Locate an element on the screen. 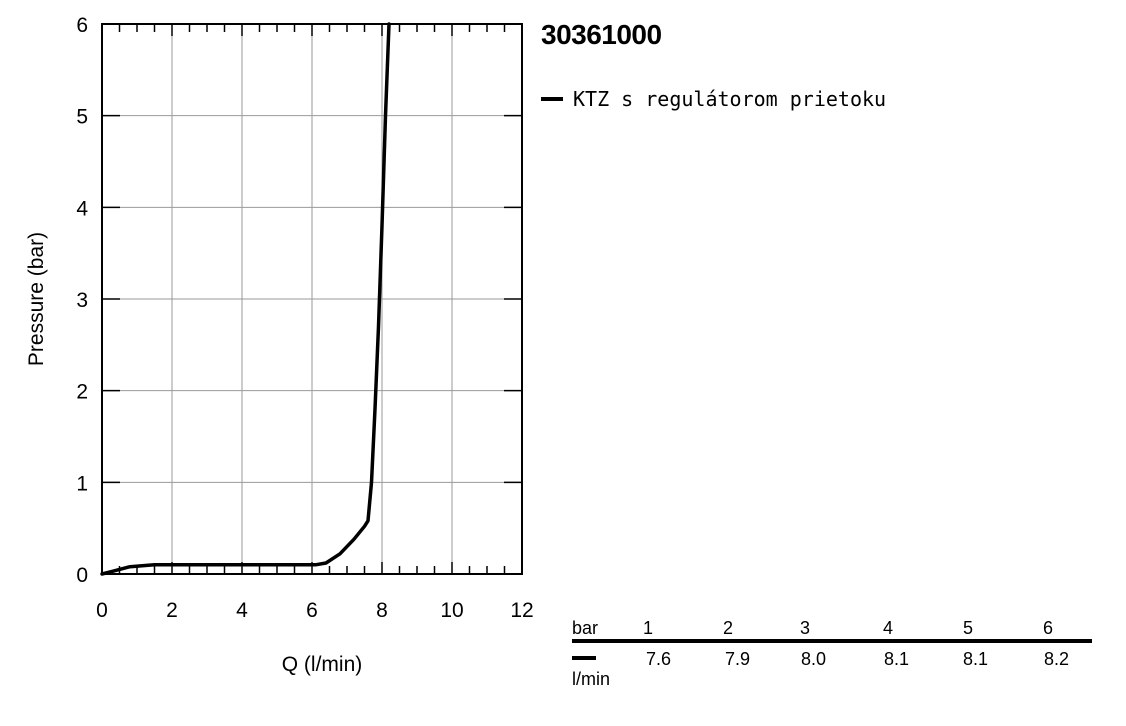 This screenshot has width=1126, height=726. table-pressure-cell: 5 is located at coordinates (968, 628).